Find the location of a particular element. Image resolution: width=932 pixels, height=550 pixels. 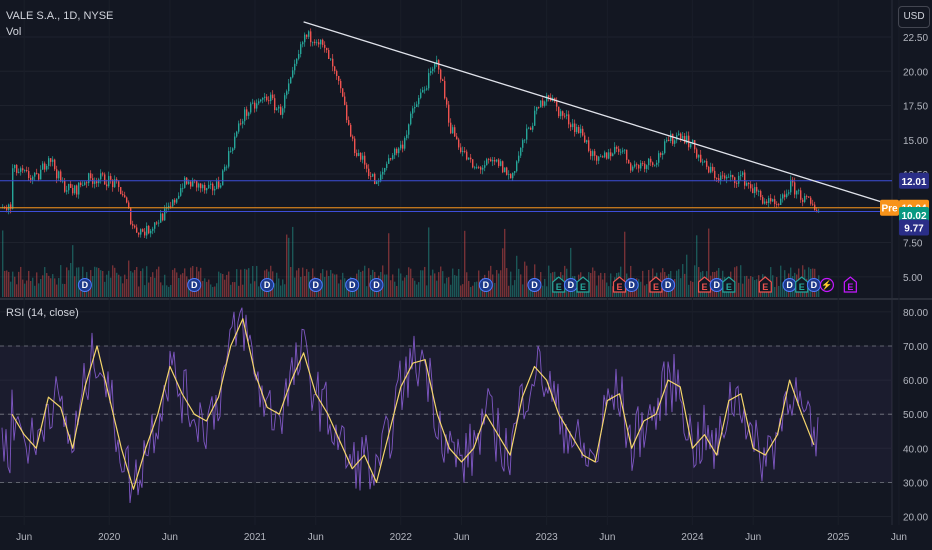

dividend-marker-label: D is located at coordinates (631, 285).